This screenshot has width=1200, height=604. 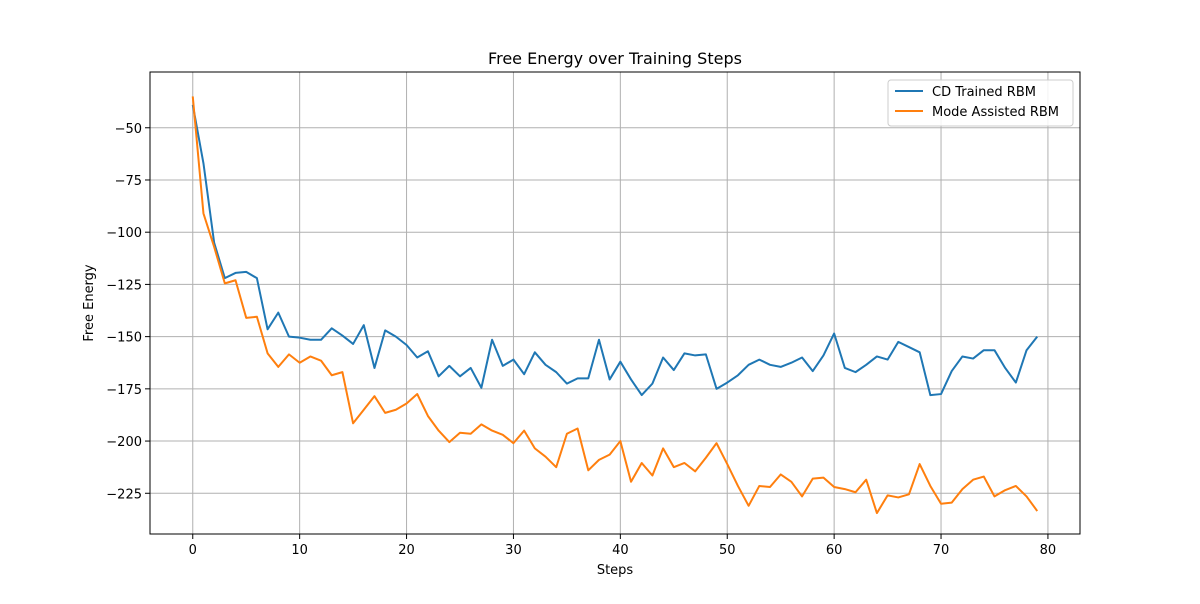 I want to click on y-tick-label: −125, so click(x=124, y=285).